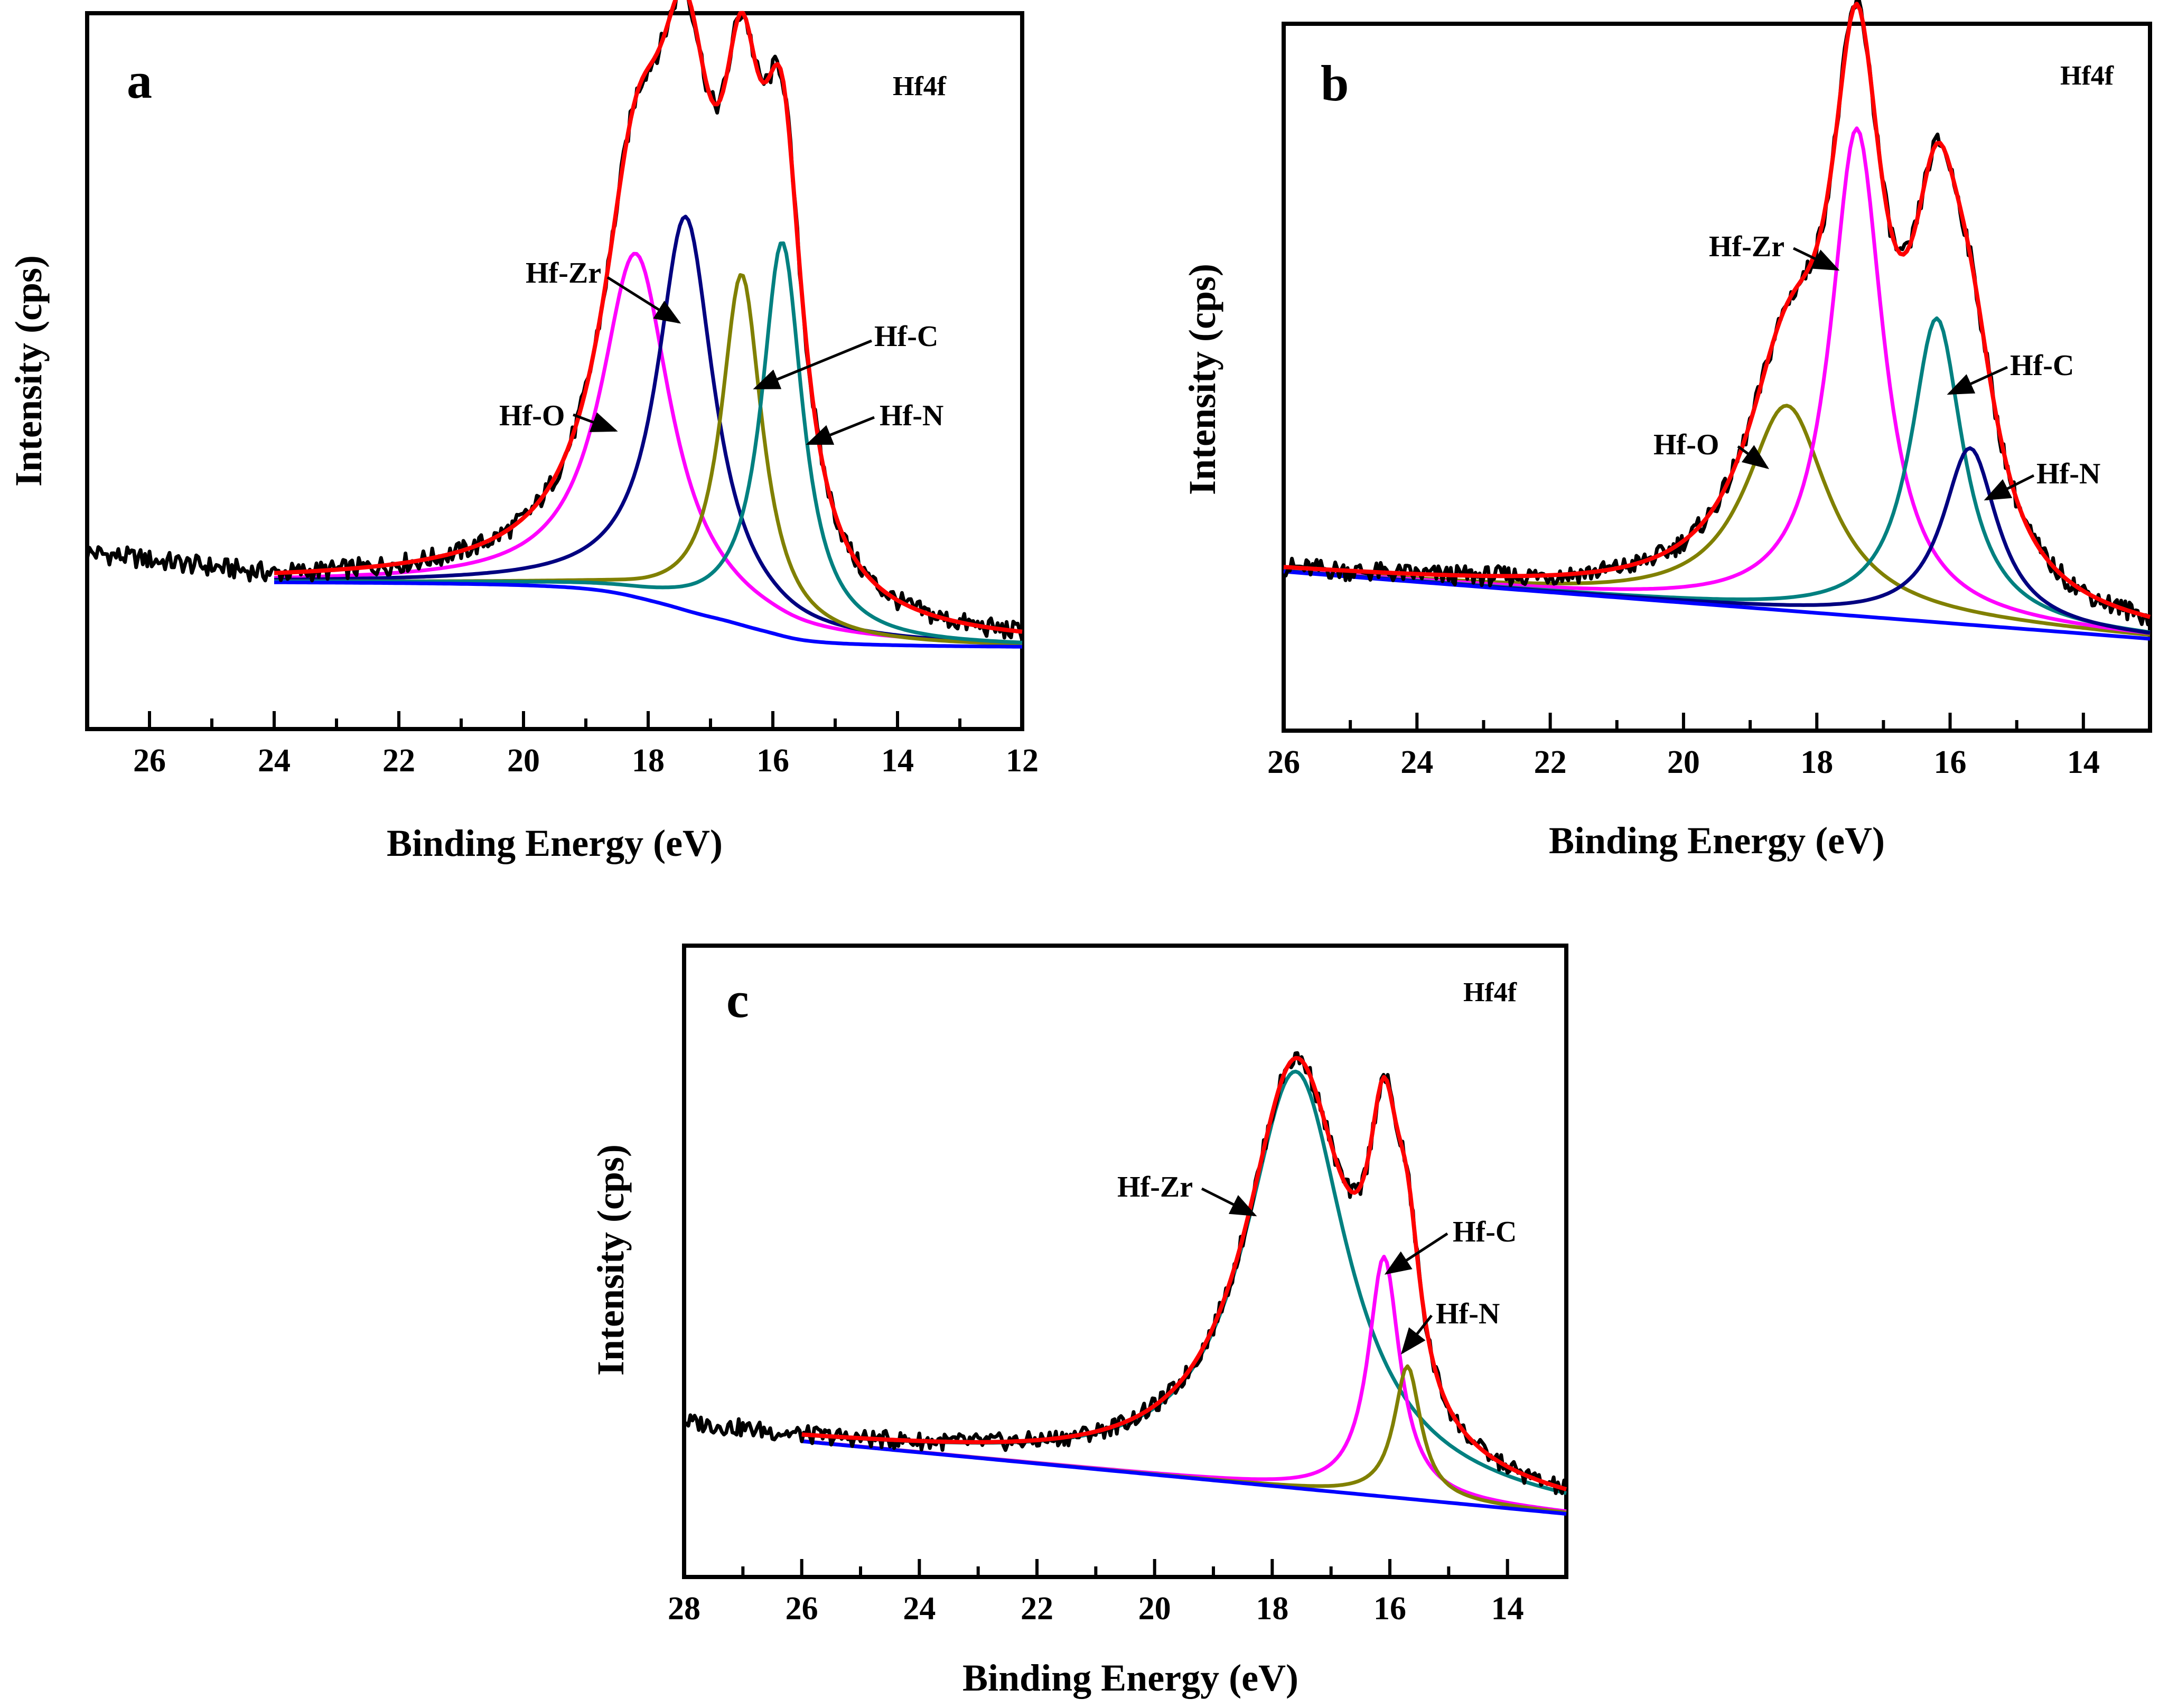 This screenshot has width=2159, height=1708. What do you see at coordinates (684, 1609) in the screenshot?
I see `x-tick-label: 28` at bounding box center [684, 1609].